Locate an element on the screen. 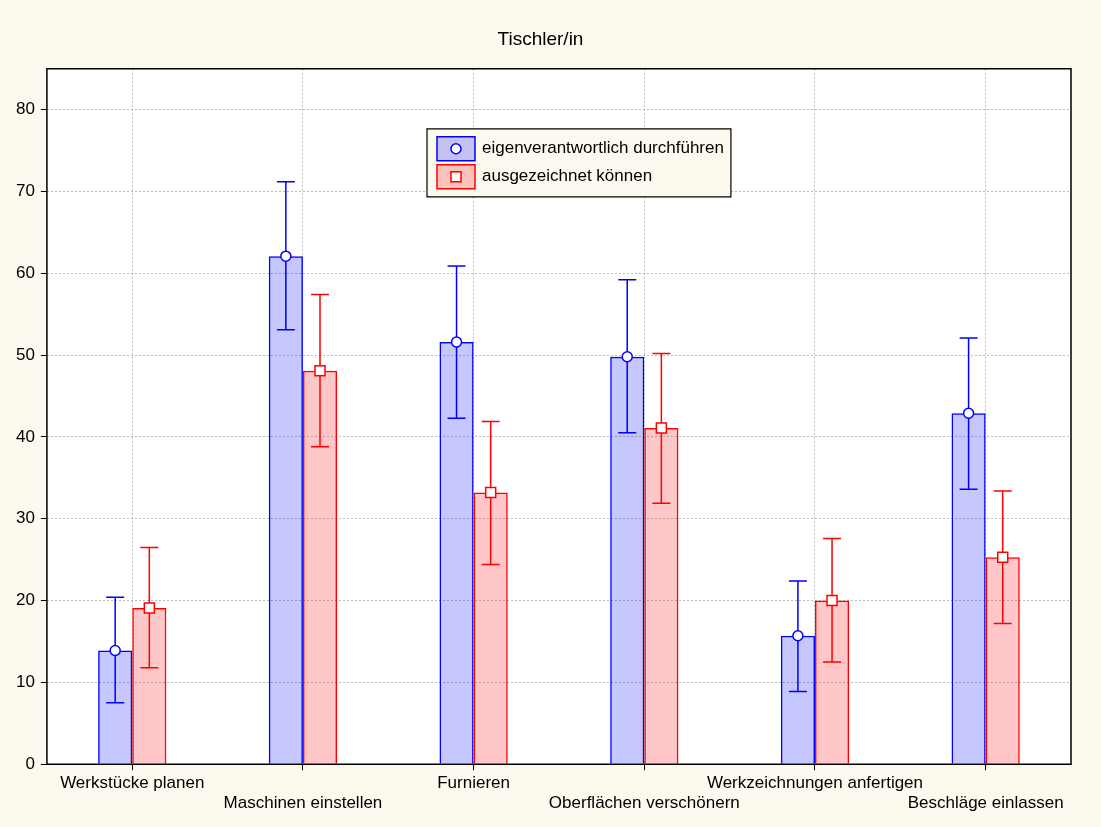  y-tick-label: 0 is located at coordinates (30, 763).